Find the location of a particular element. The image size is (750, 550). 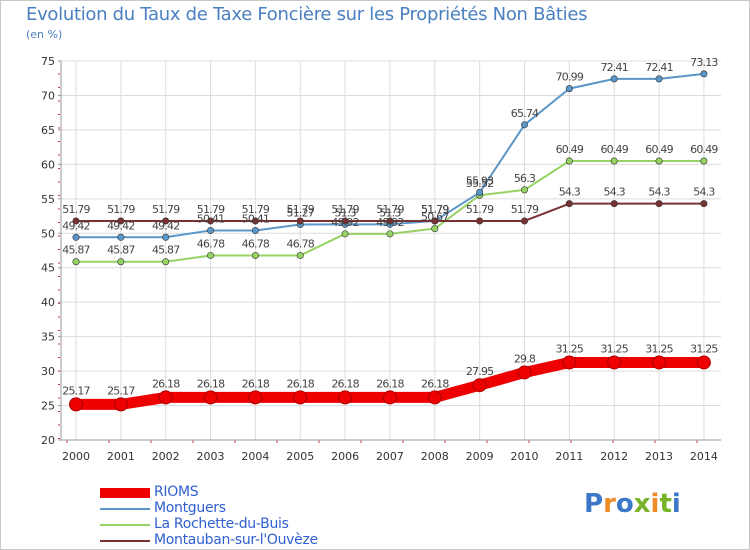

legend-swatch-montguers is located at coordinates (125, 509).